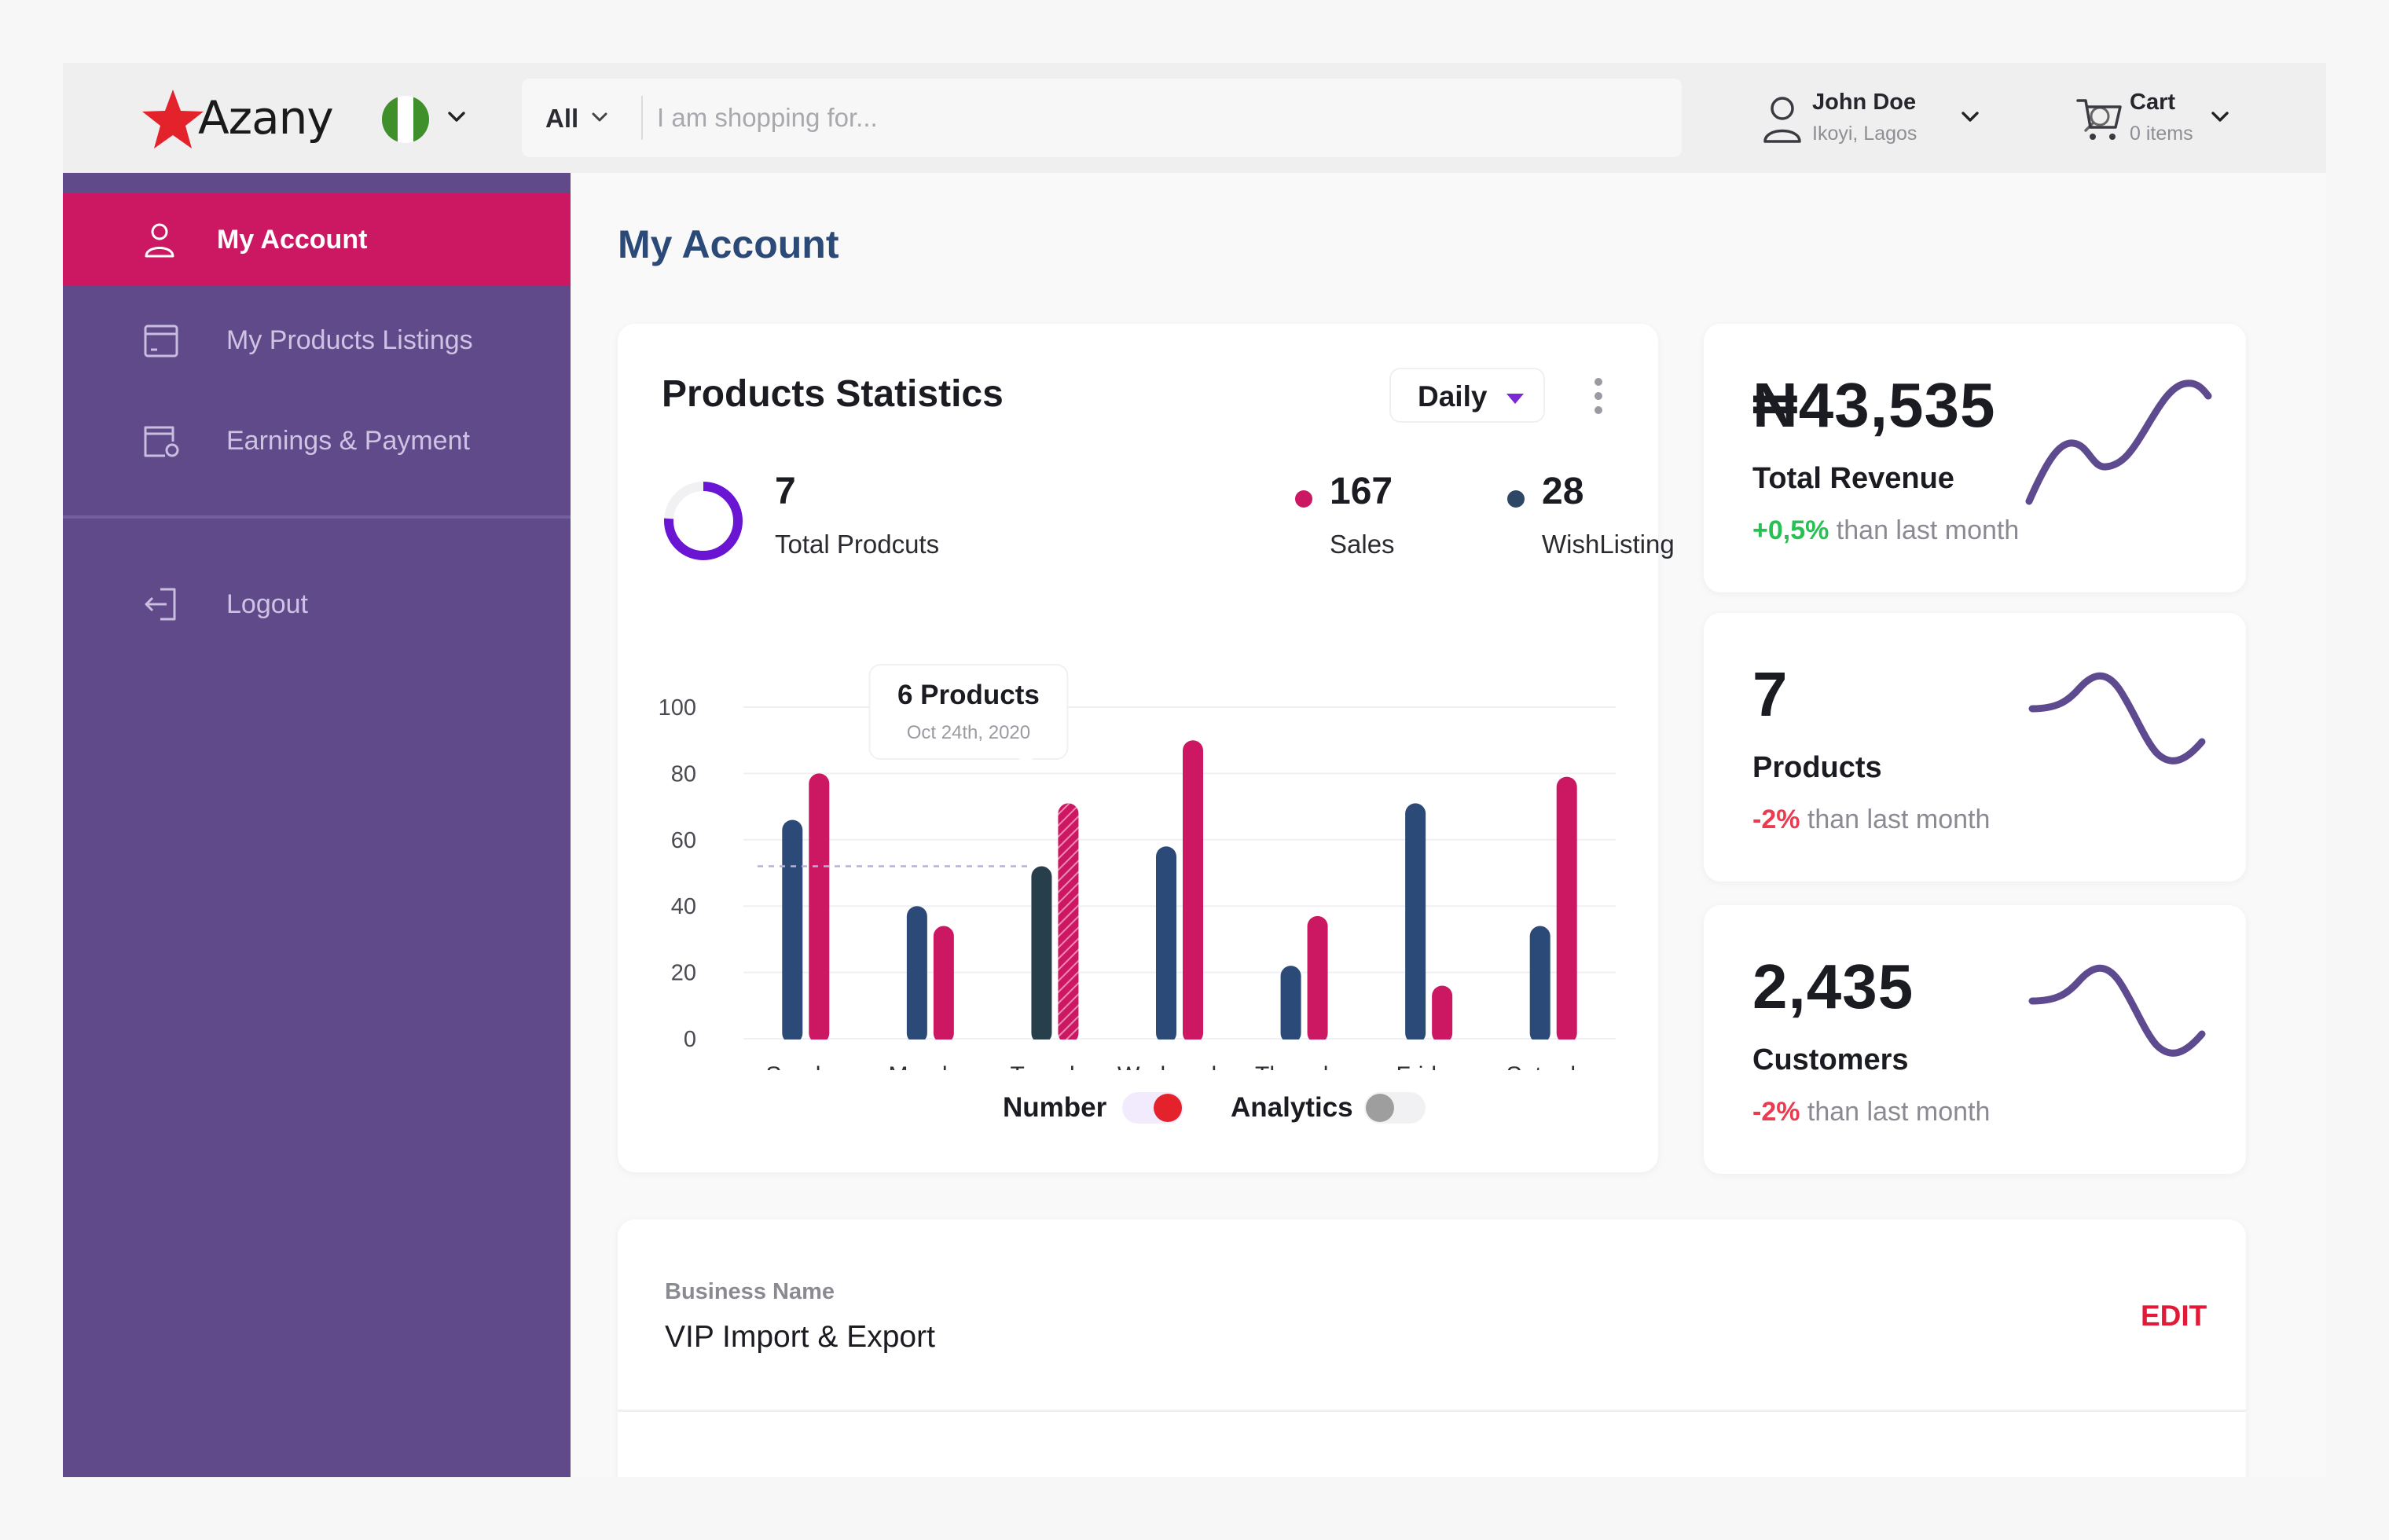  I want to click on user-location: Ikoyi, Lagos, so click(1864, 134).